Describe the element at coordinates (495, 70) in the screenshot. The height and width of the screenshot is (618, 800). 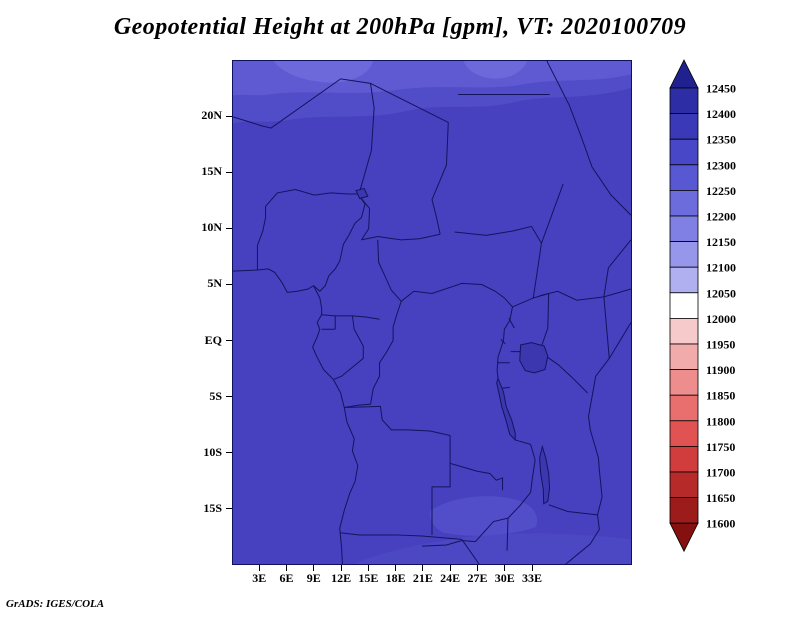
I see `contour-fill-north-blob-east` at that location.